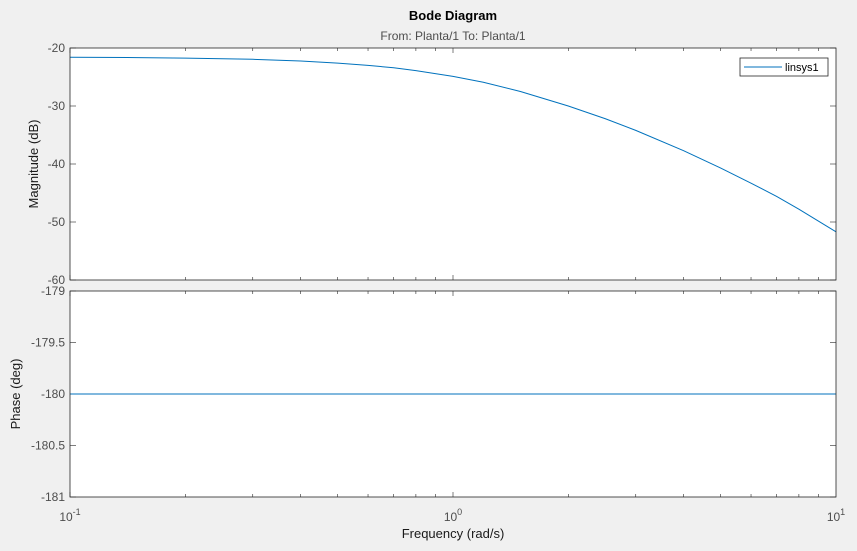  Describe the element at coordinates (33, 164) in the screenshot. I see `magnitude-ylabel: Magnitude (dB)` at that location.